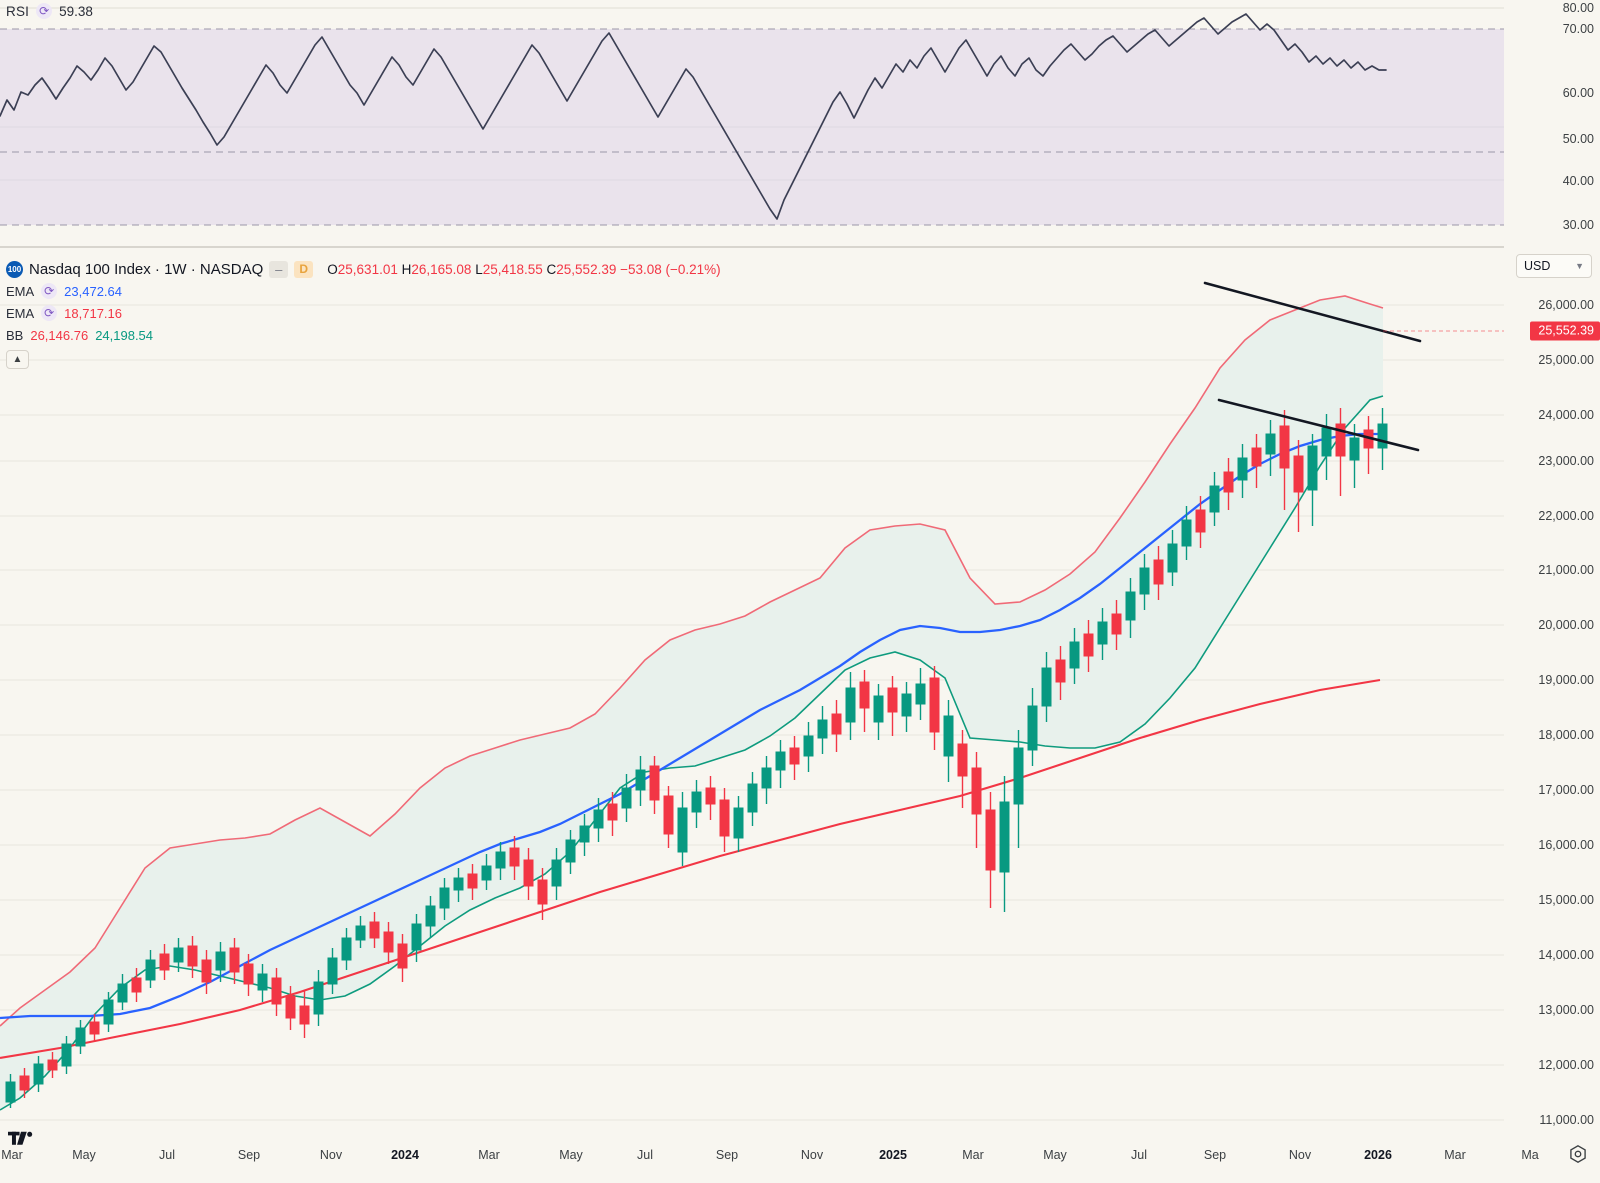 The height and width of the screenshot is (1183, 1600). Describe the element at coordinates (1378, 1155) in the screenshot. I see `time-label-year: 2026` at that location.